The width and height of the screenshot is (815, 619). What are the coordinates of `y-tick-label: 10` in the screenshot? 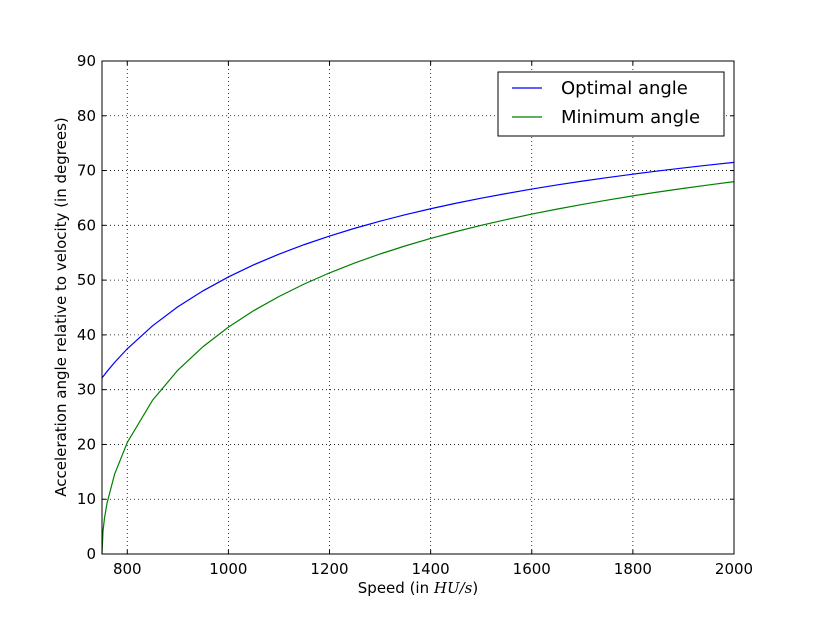 It's located at (86, 499).